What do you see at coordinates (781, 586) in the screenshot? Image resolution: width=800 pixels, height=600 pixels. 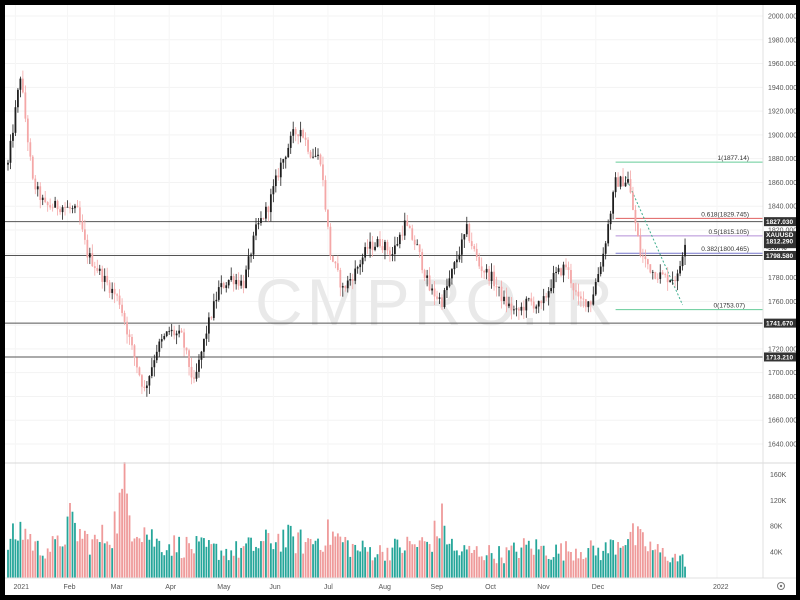 I see `settings-gear-icon` at bounding box center [781, 586].